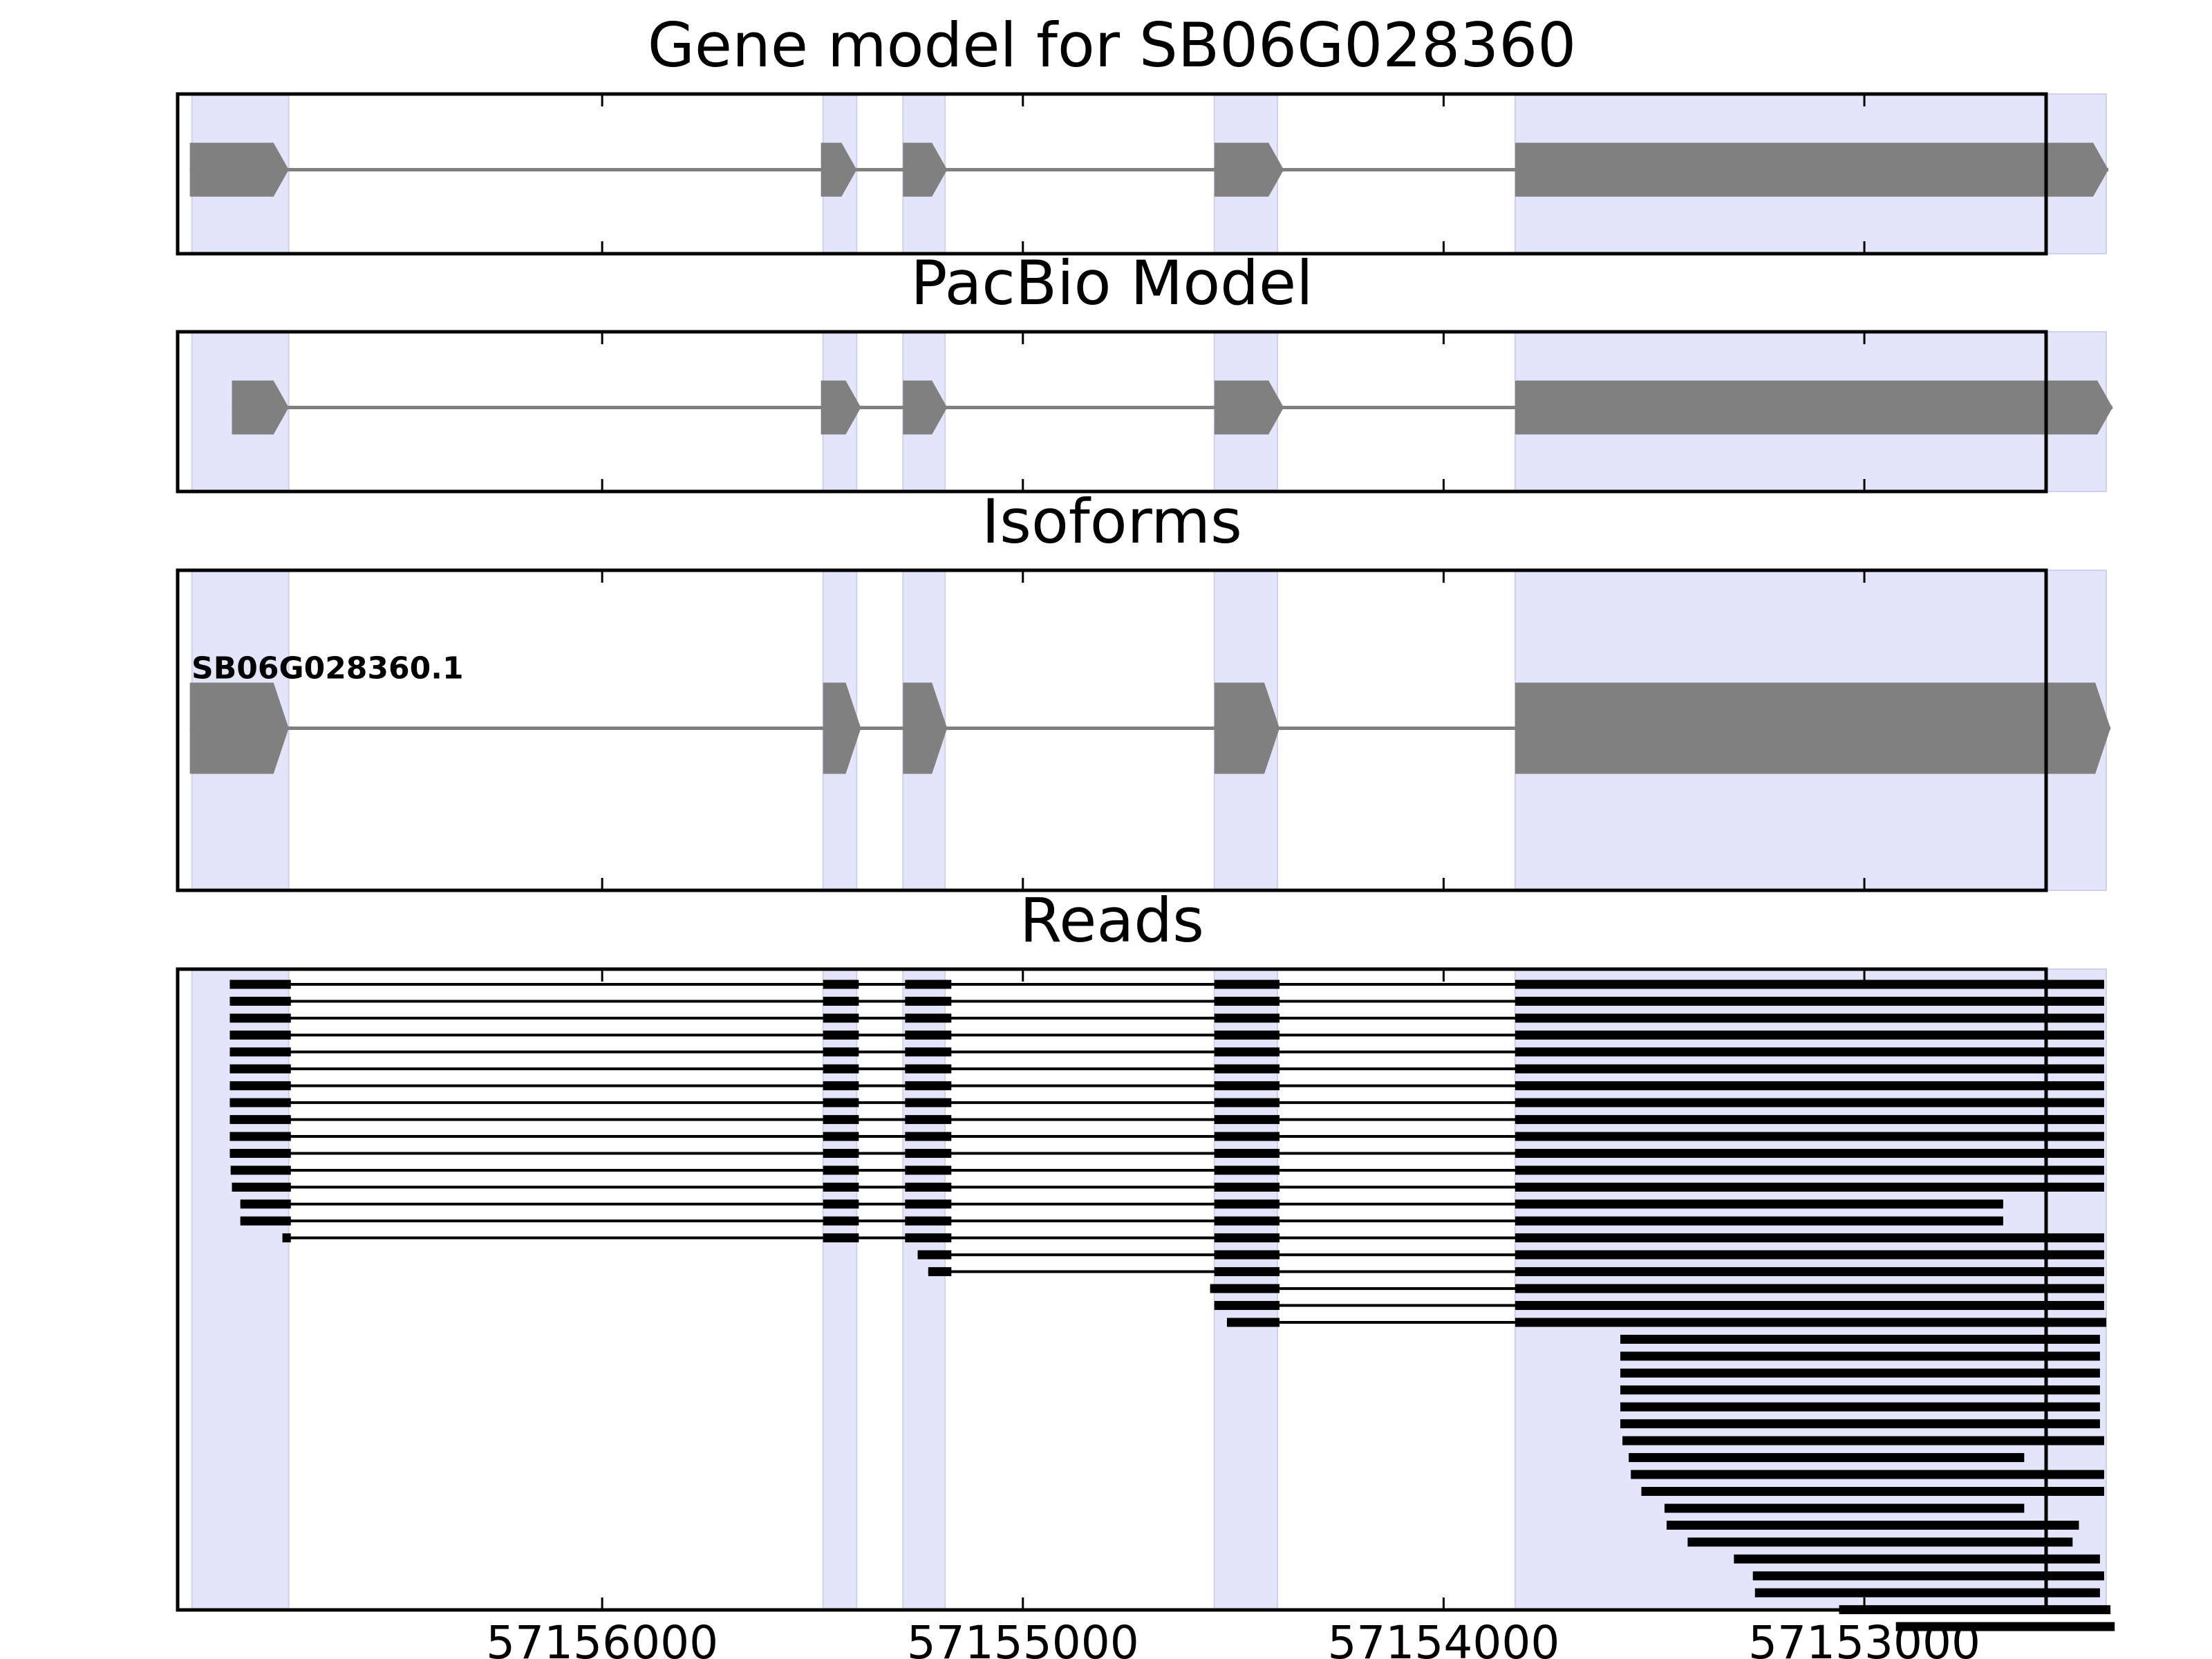  I want to click on x-tick-label-4: 57153000, so click(1864, 1638).